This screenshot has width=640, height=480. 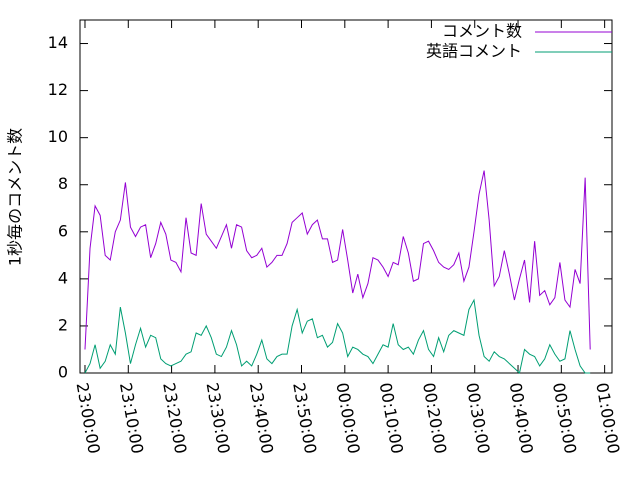 What do you see at coordinates (131, 418) in the screenshot?
I see `x-tick-label: 23:10:00` at bounding box center [131, 418].